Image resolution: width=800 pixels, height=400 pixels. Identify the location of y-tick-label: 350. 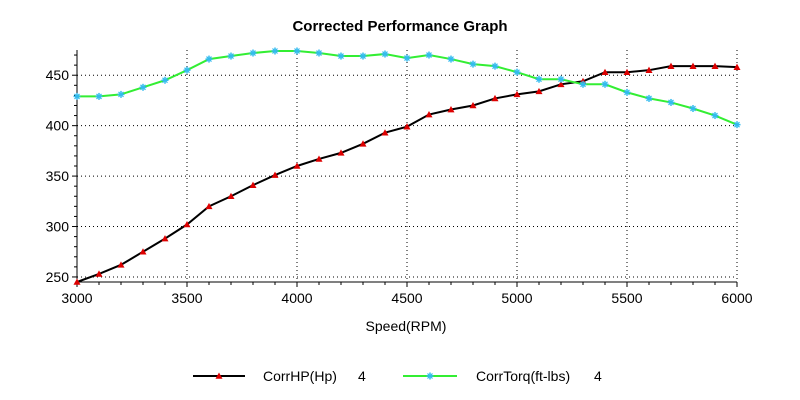
(58, 176).